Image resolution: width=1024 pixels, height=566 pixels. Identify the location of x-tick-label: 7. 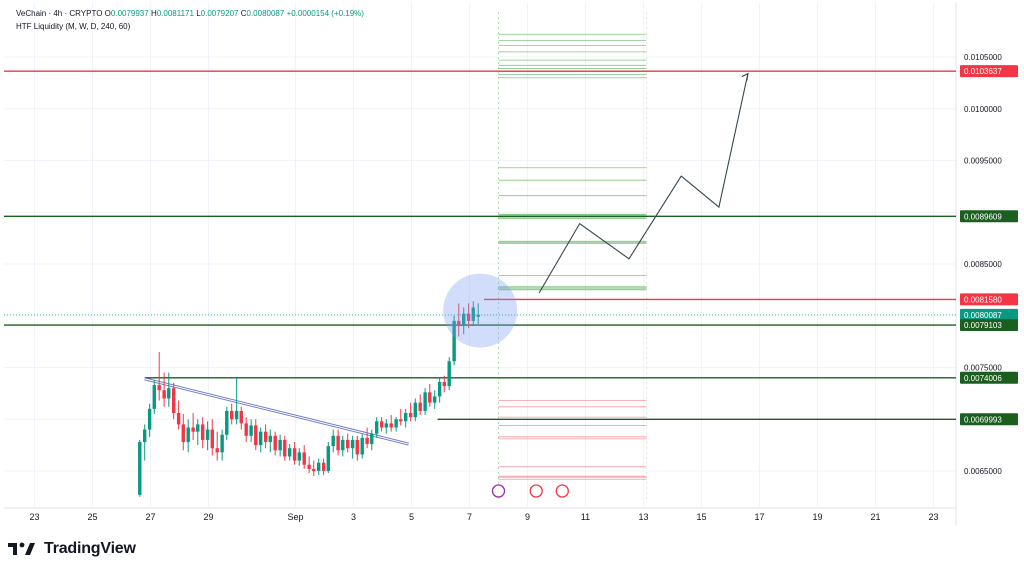
(469, 517).